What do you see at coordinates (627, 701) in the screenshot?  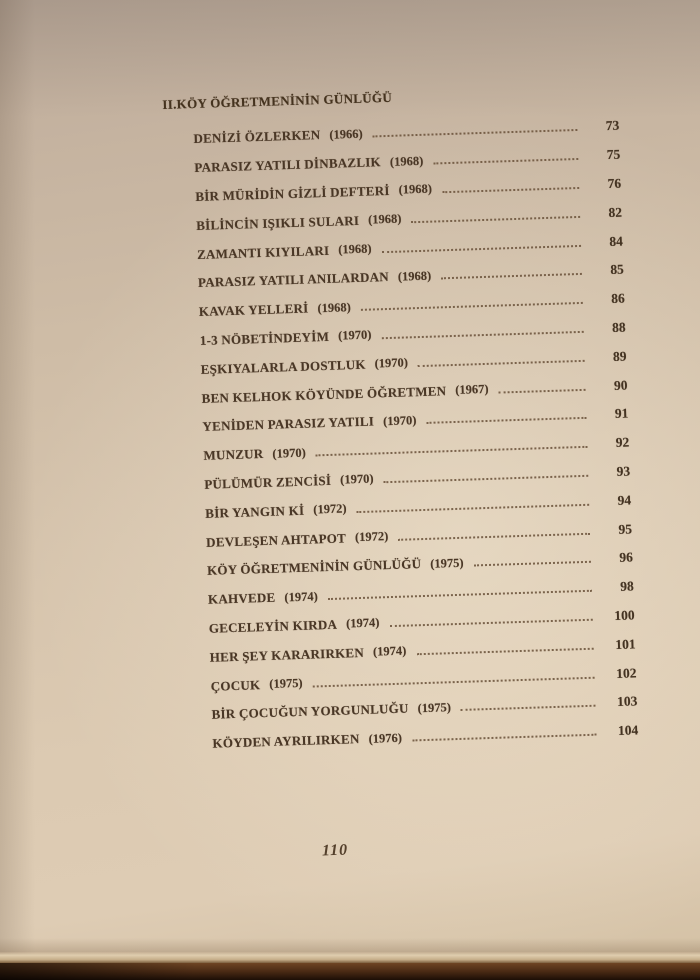 I see `toc-entry-page: 103` at bounding box center [627, 701].